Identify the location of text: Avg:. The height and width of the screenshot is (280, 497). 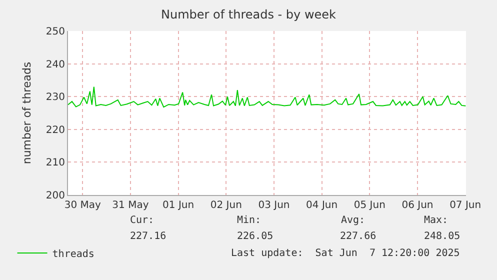
(353, 220).